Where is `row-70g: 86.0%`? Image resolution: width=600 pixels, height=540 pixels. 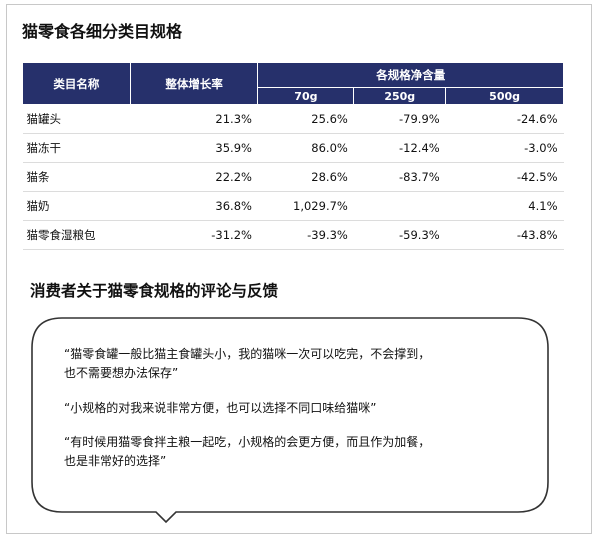 row-70g: 86.0% is located at coordinates (305, 148).